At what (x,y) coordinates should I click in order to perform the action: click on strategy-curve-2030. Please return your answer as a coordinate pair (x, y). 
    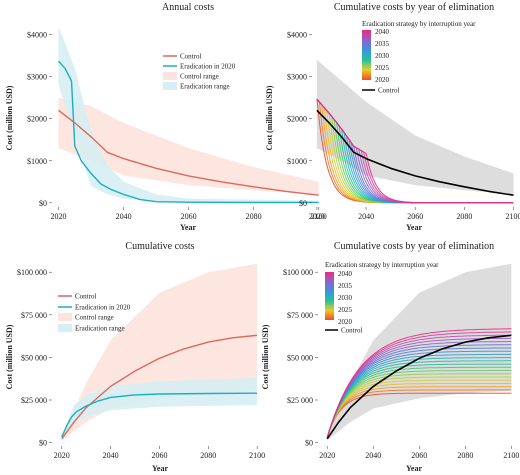
    Looking at the image, I should click on (419, 399).